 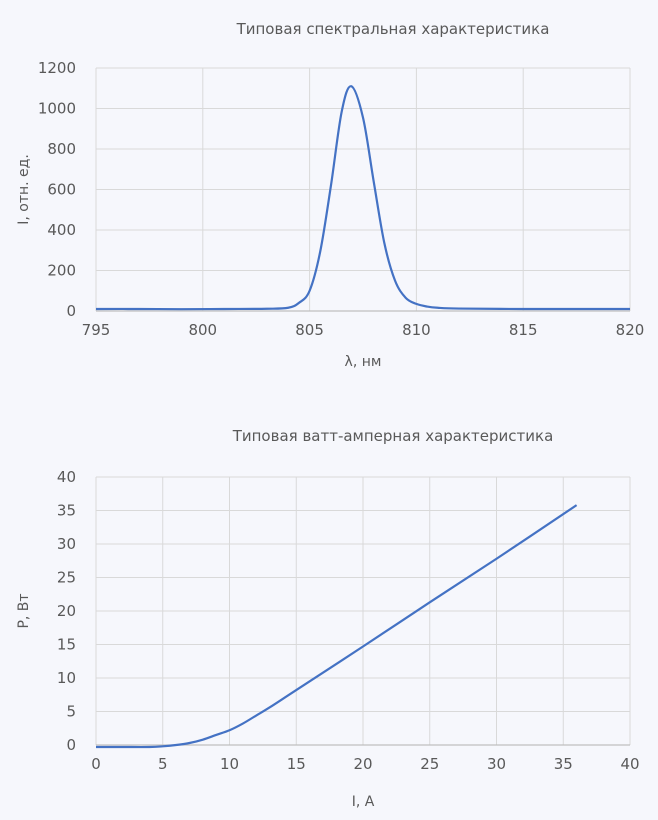 What do you see at coordinates (163, 764) in the screenshot?
I see `x-tick-label: 5` at bounding box center [163, 764].